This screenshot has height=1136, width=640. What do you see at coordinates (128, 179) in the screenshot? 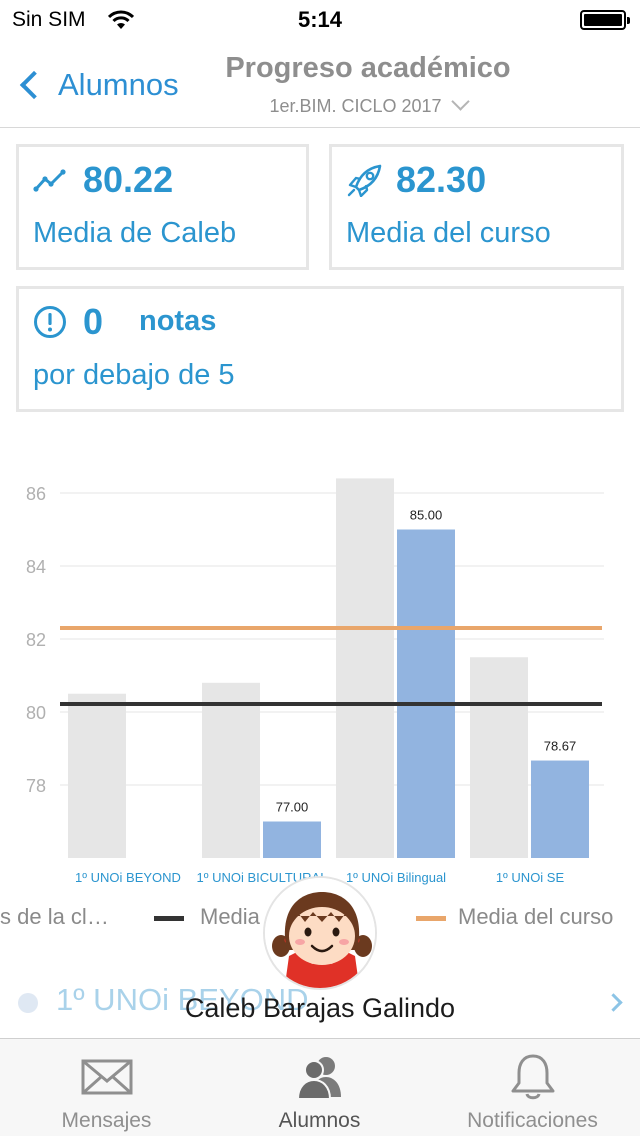
I see `student-average-value: 80.22` at bounding box center [128, 179].